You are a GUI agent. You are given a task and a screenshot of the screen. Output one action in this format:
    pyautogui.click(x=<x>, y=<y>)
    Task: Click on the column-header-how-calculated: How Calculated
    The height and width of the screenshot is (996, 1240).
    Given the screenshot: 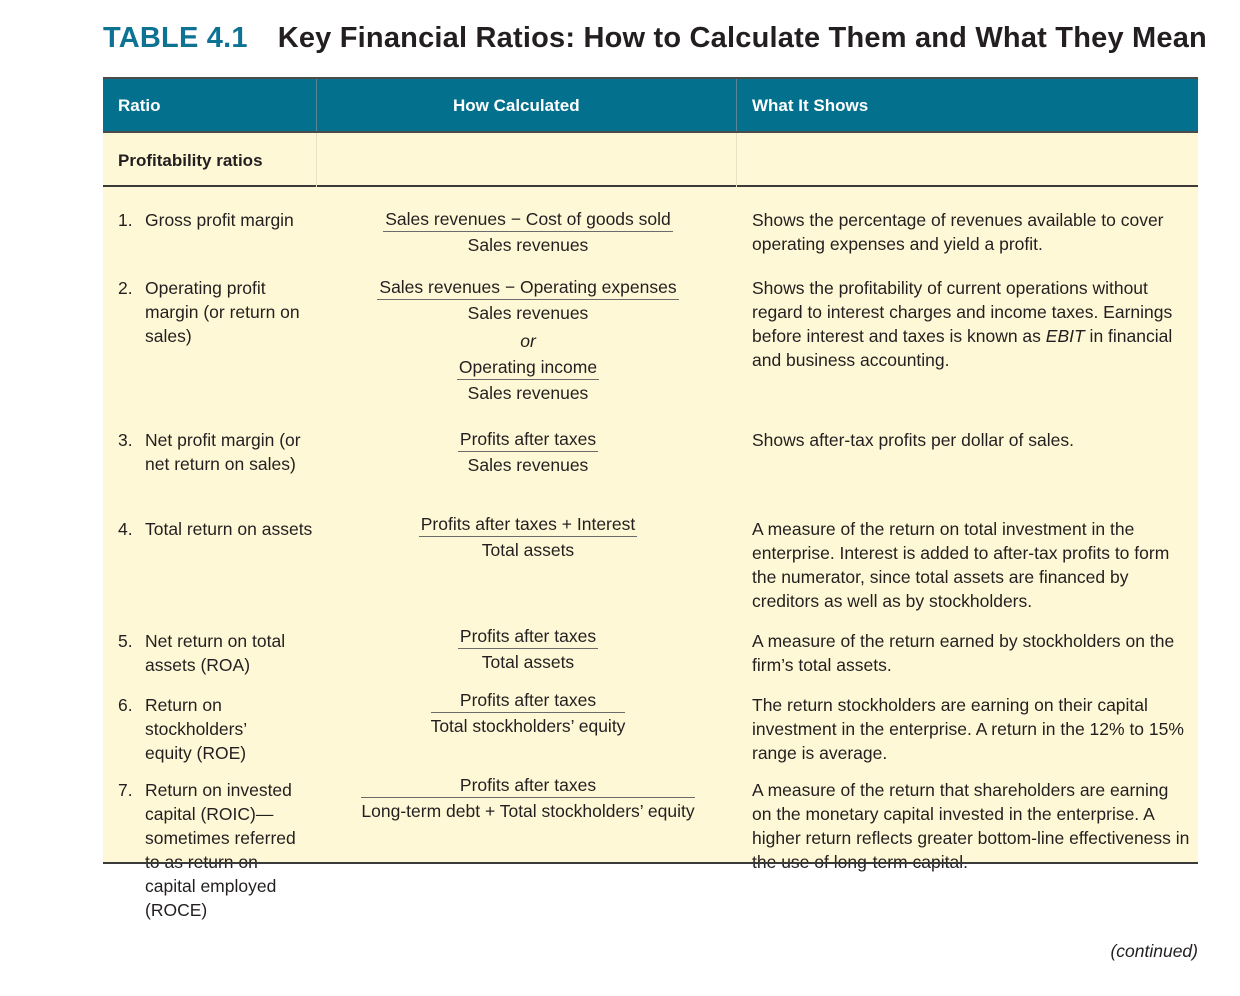 What is the action you would take?
    pyautogui.click(x=516, y=105)
    